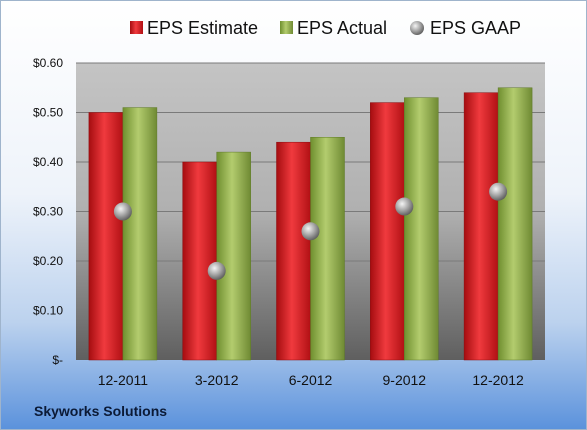  I want to click on x-tick-label: 6-2012, so click(311, 380).